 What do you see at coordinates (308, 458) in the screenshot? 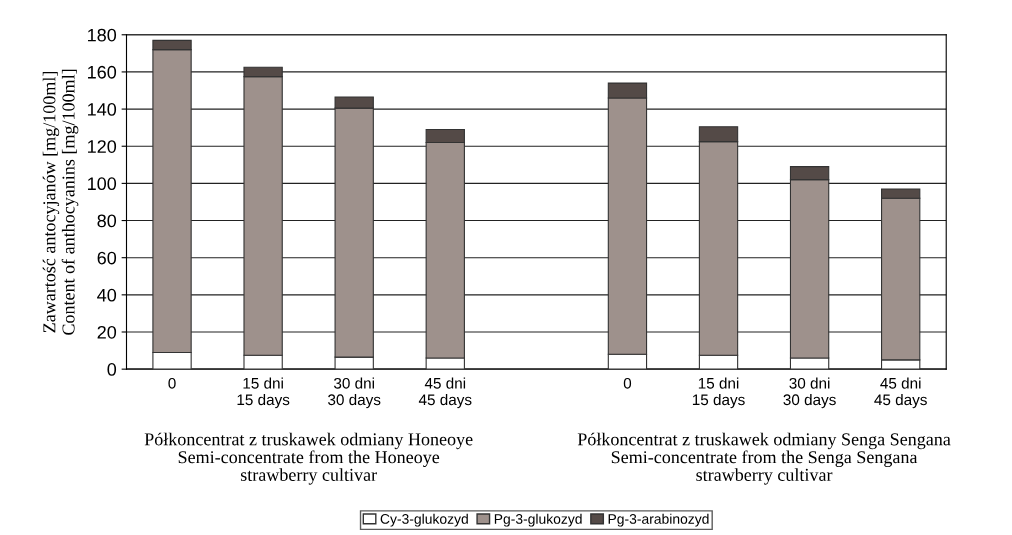
I see `text: Półkoncentrat z truskawek odmiany Honeoye Semi-concentrate from the Honeoye strawberry cultivar` at bounding box center [308, 458].